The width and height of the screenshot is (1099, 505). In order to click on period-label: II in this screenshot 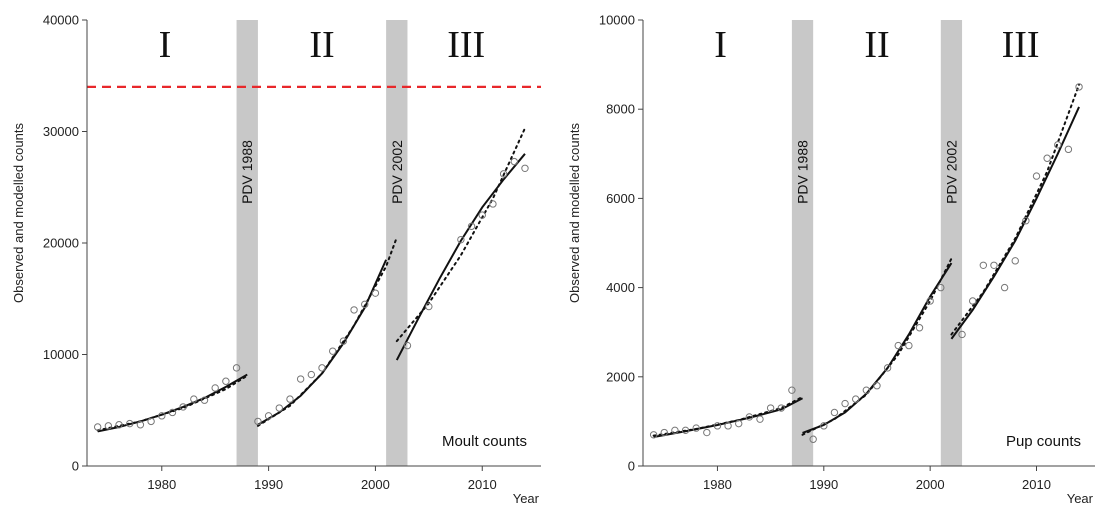, I will do `click(876, 45)`.